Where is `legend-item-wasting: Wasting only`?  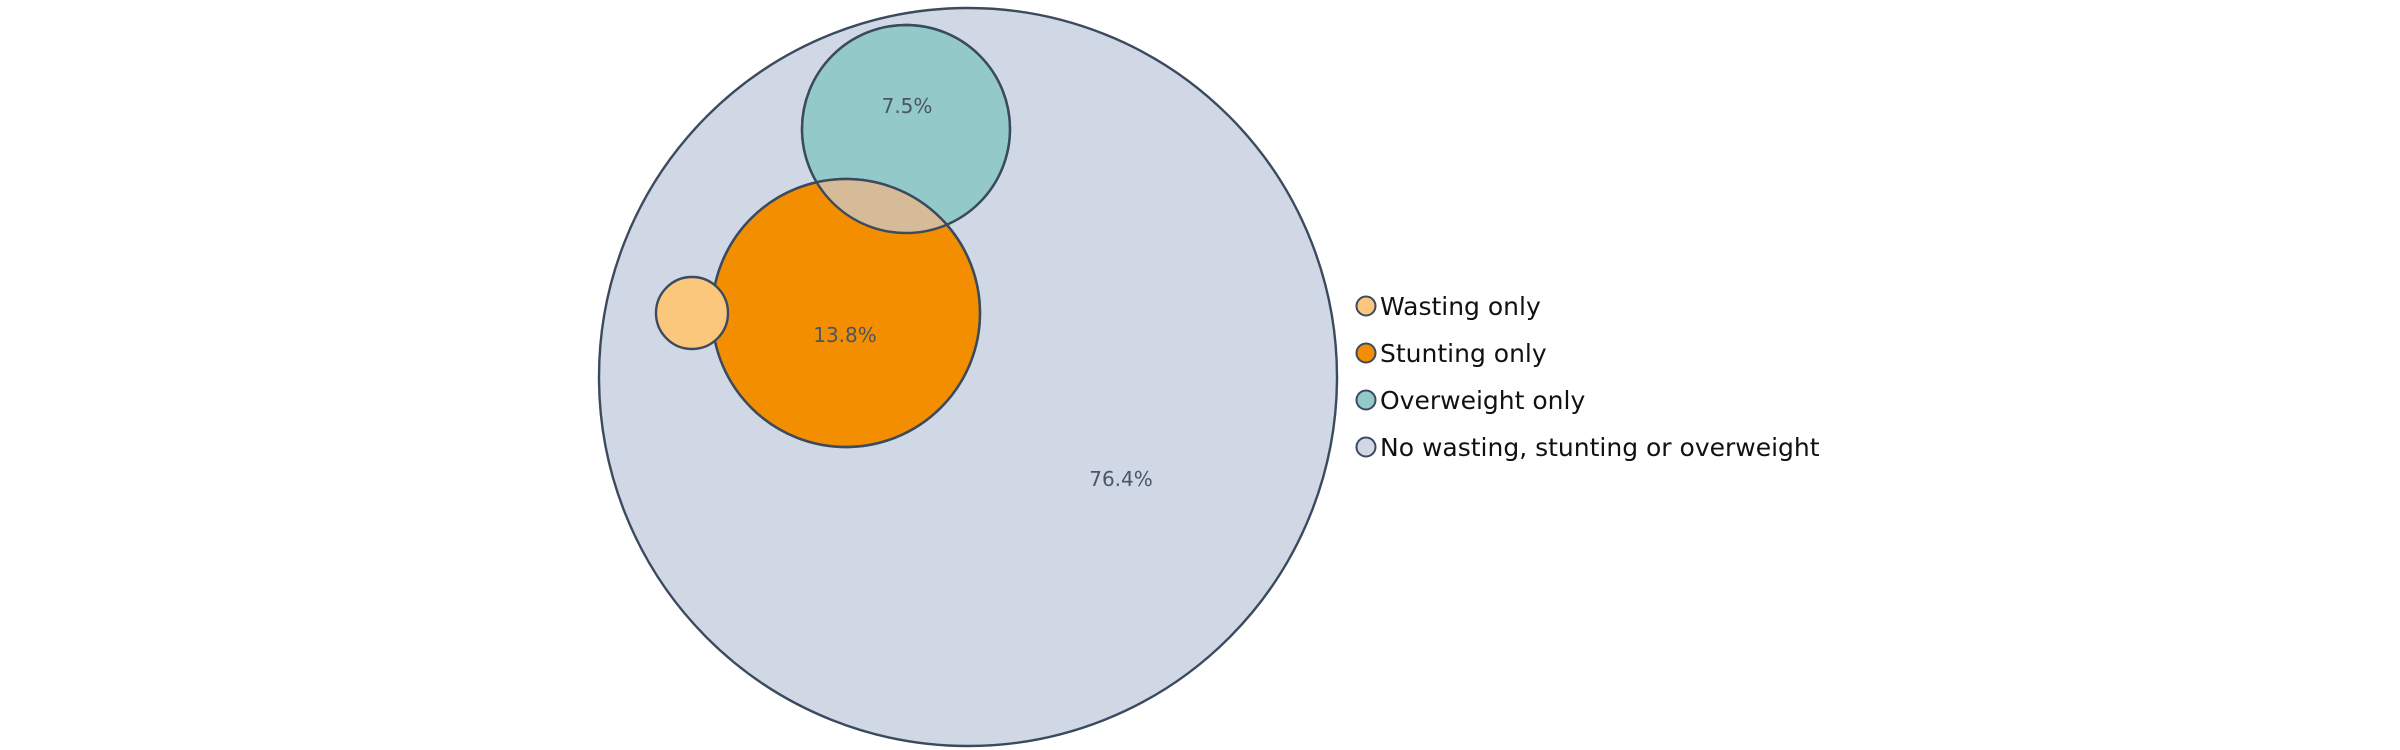
legend-item-wasting: Wasting only is located at coordinates (1448, 306).